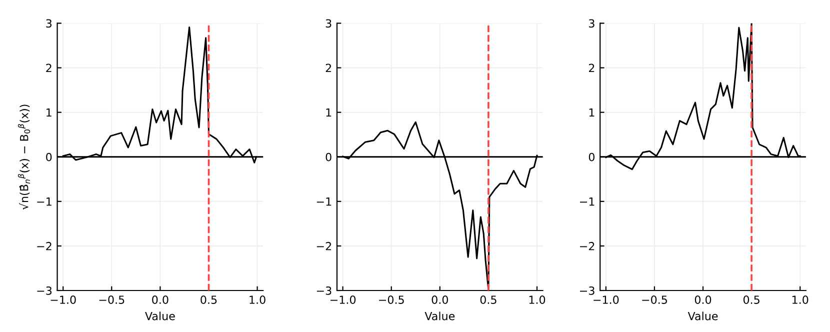 The width and height of the screenshot is (830, 332). I want to click on y-axis-title: √n(B̂$_{n}$$^{β}$(x) − B$_{0}$$^{β}$(x)), so click(24, 157).